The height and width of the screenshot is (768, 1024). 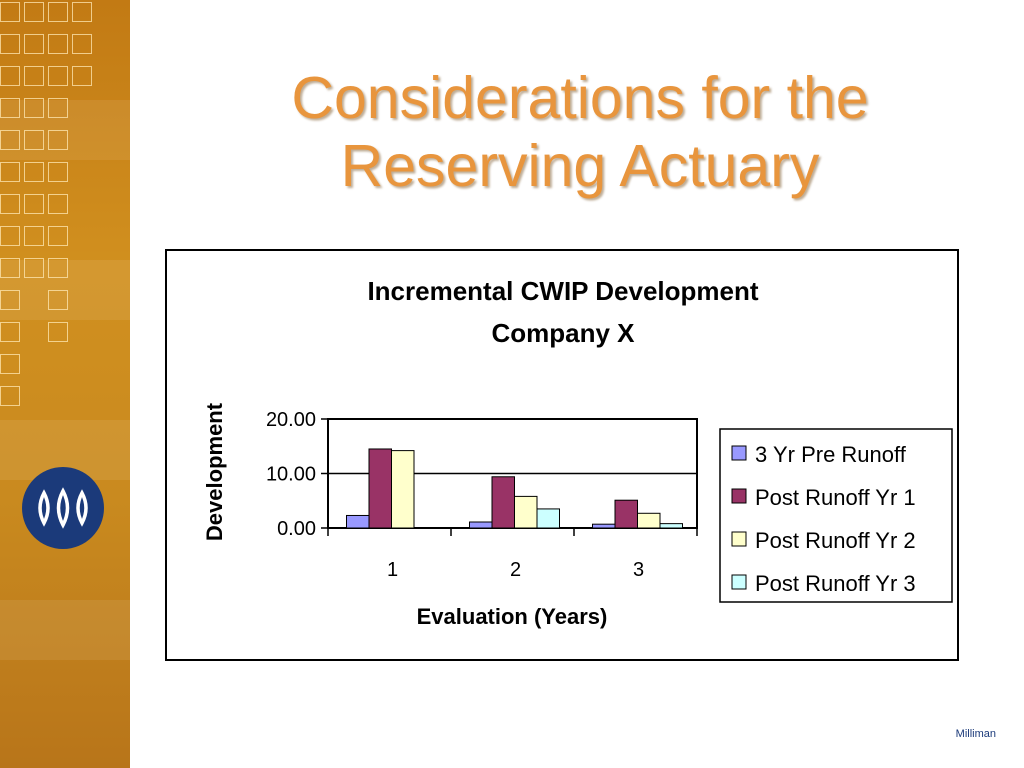 What do you see at coordinates (63, 508) in the screenshot?
I see `milliman-logo-icon` at bounding box center [63, 508].